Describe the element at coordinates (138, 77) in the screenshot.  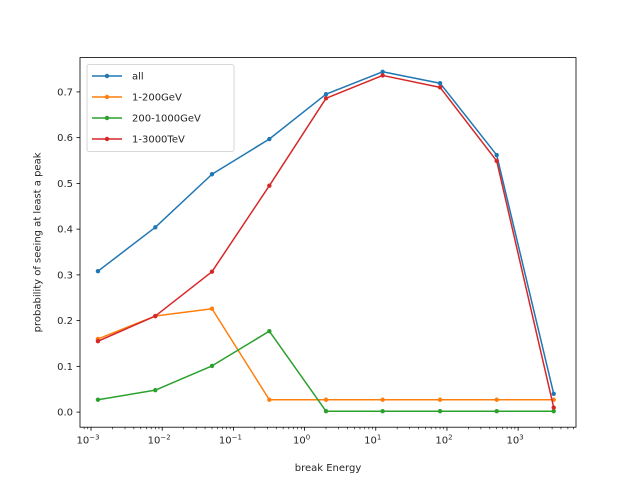
I see `legend-label: all` at that location.